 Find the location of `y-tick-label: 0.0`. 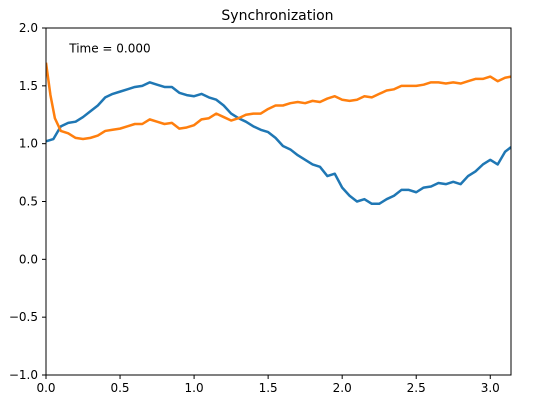

y-tick-label: 0.0 is located at coordinates (28, 259).